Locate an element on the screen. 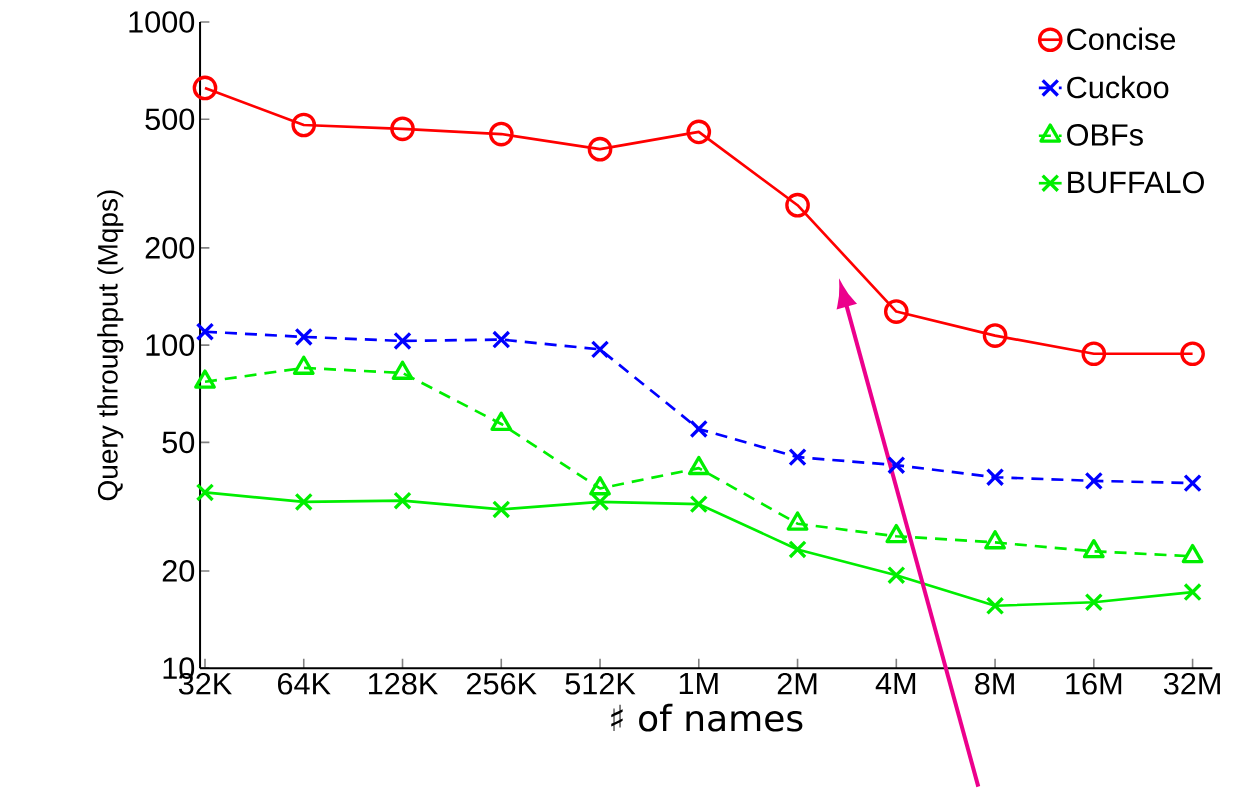  x-tick-label: 128K is located at coordinates (403, 684).